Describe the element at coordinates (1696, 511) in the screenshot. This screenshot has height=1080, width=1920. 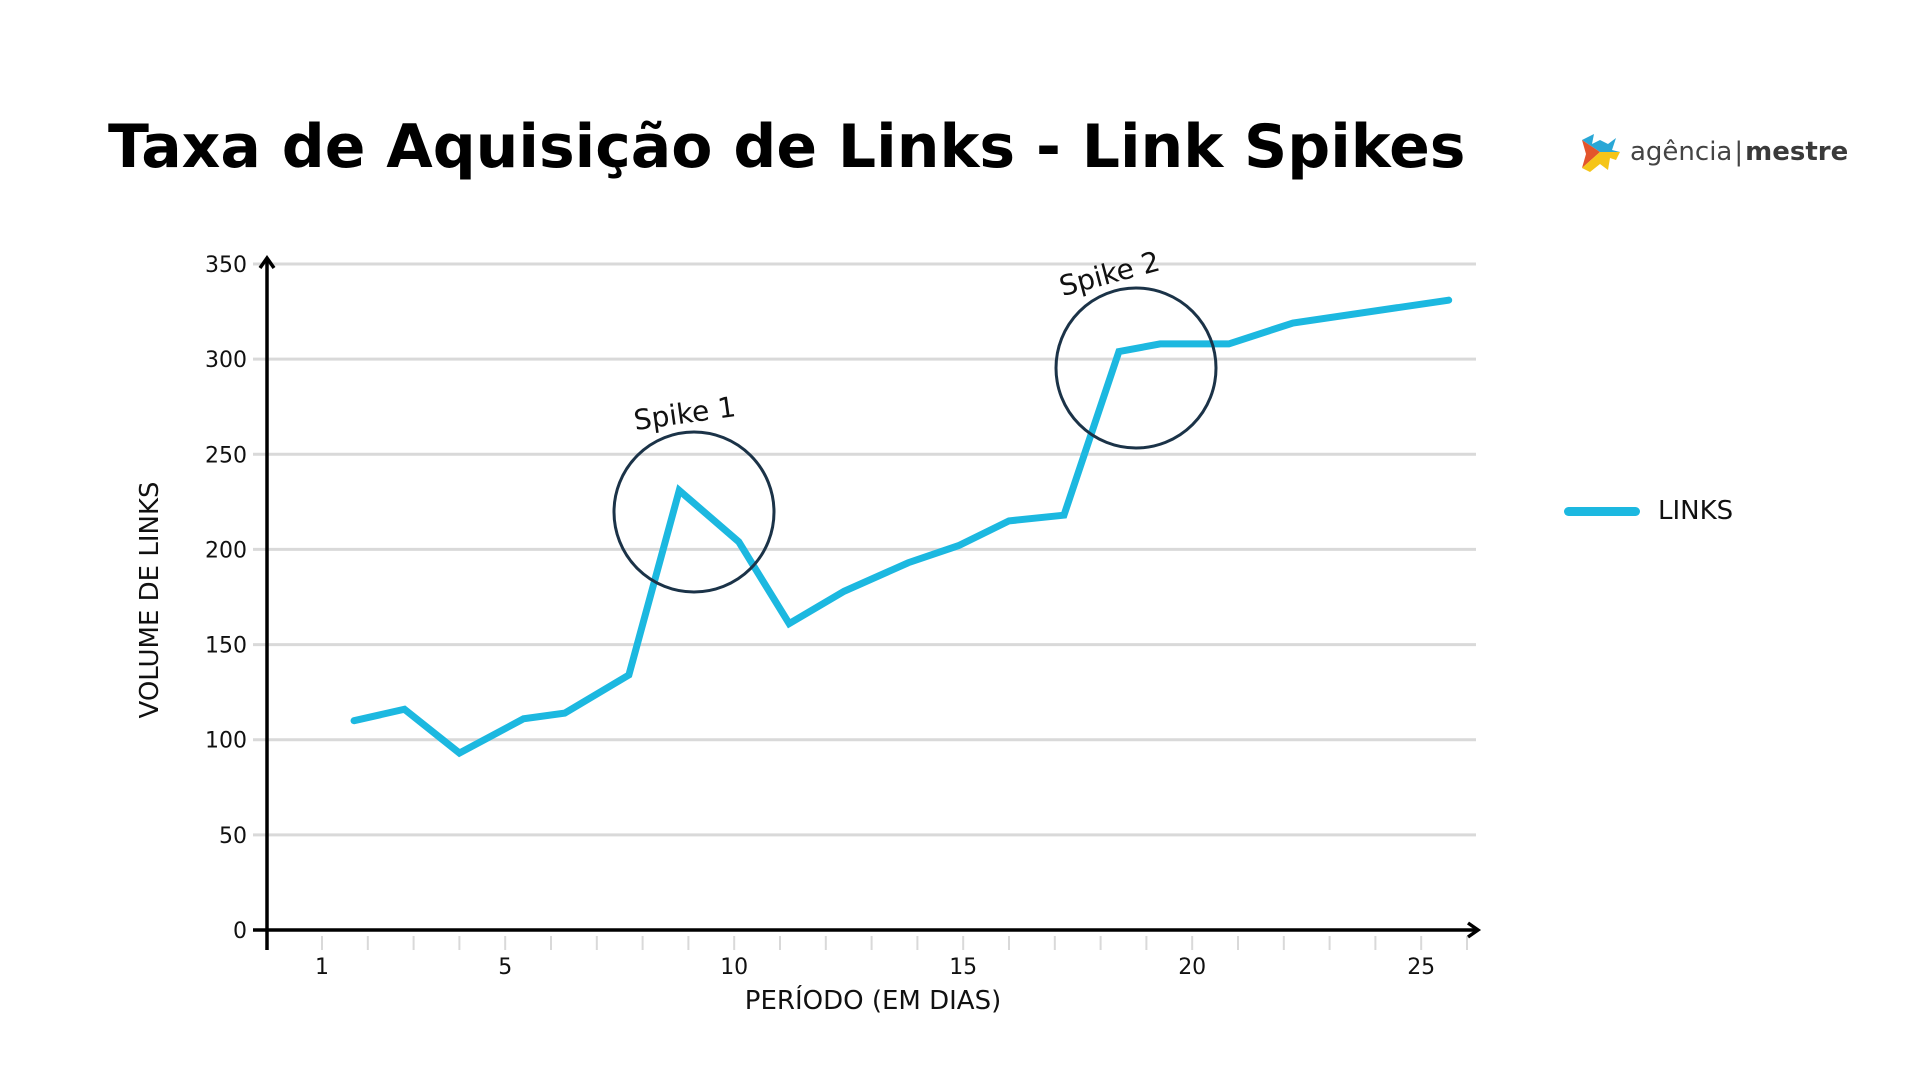
I see `legend-label-links: LINKS` at that location.